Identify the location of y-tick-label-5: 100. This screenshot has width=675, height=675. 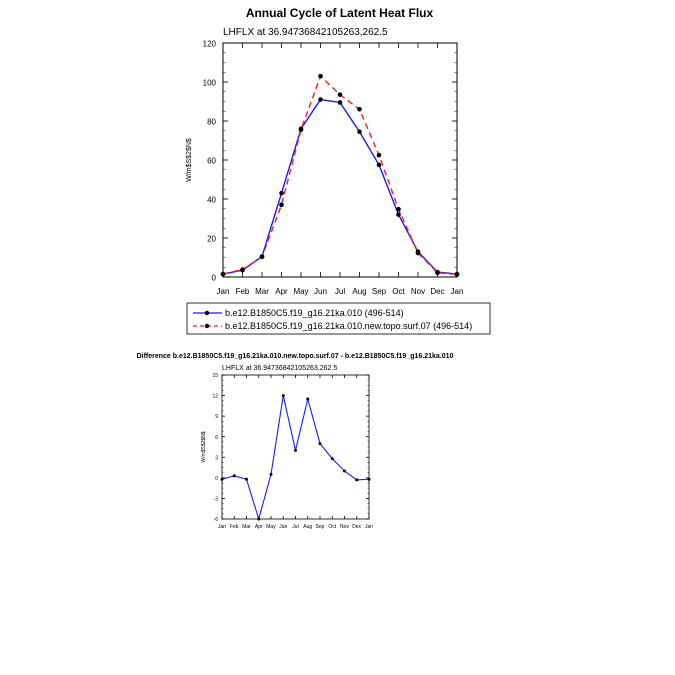
(210, 83).